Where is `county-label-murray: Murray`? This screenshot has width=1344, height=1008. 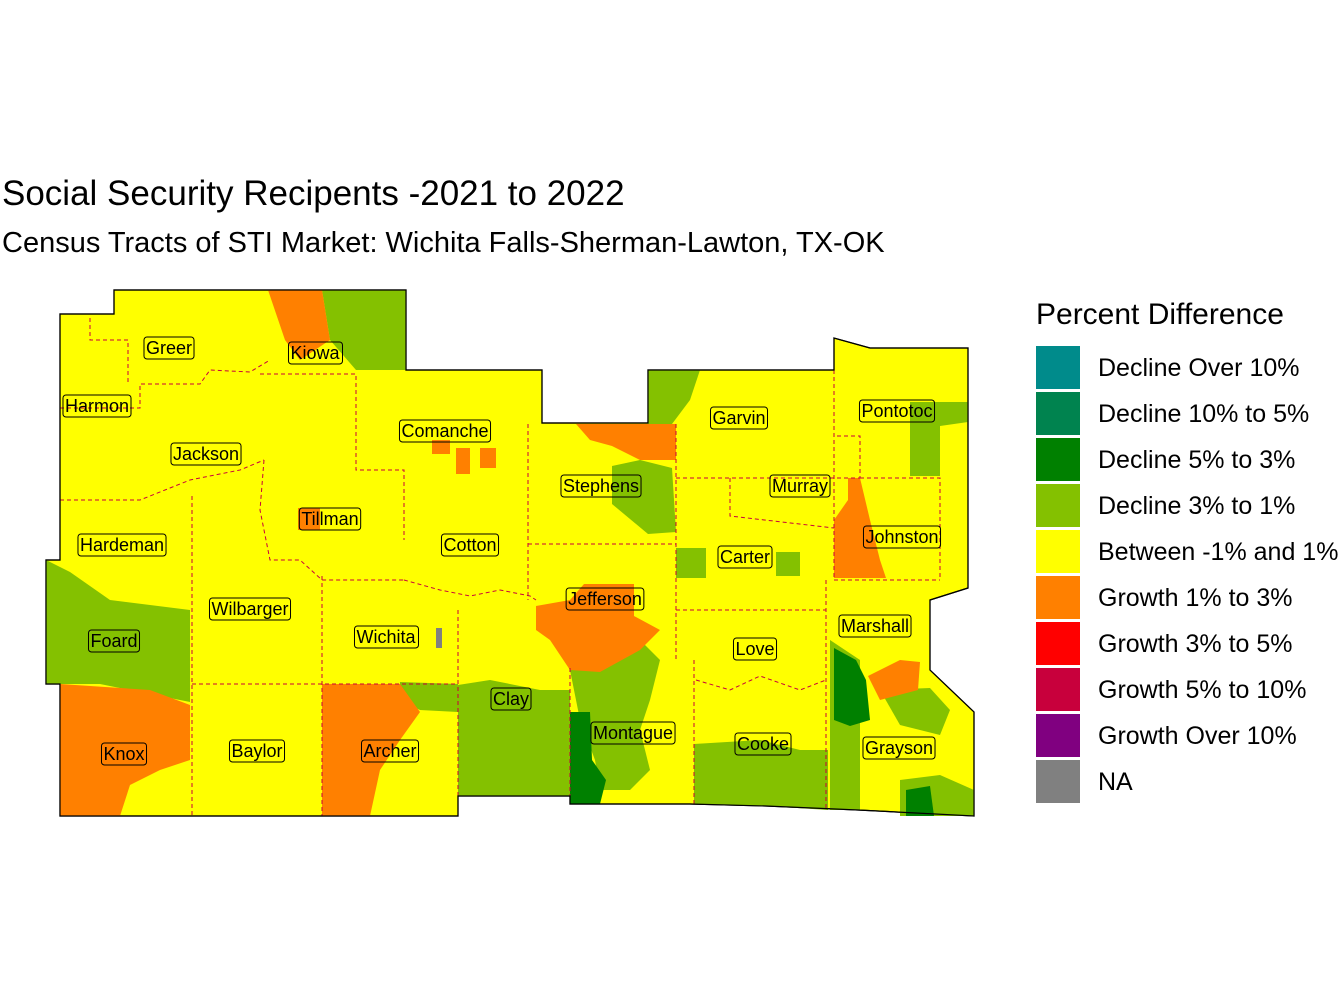 county-label-murray: Murray is located at coordinates (800, 486).